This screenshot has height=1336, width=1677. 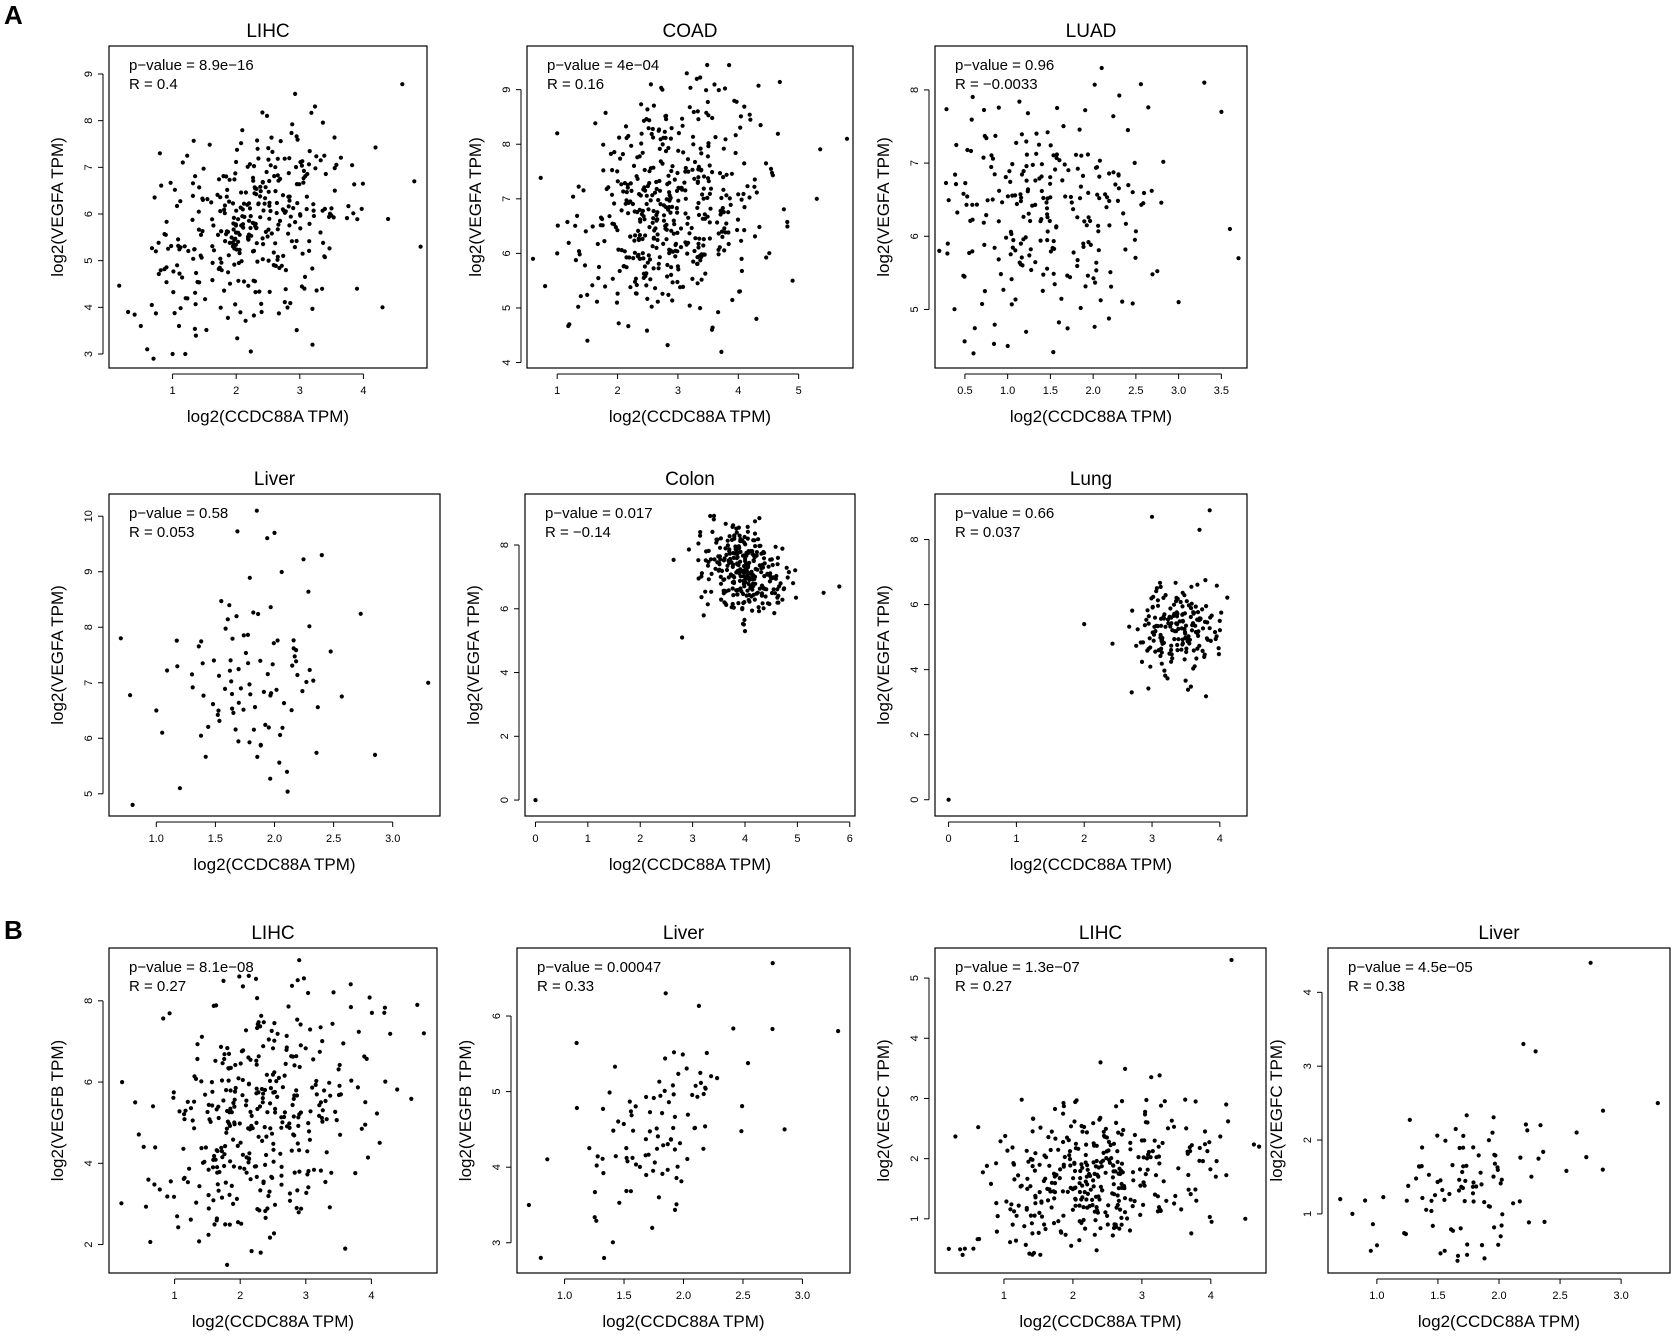 What do you see at coordinates (1100, 1321) in the screenshot?
I see `x-axis-label: log2(CCDC88A TPM)` at bounding box center [1100, 1321].